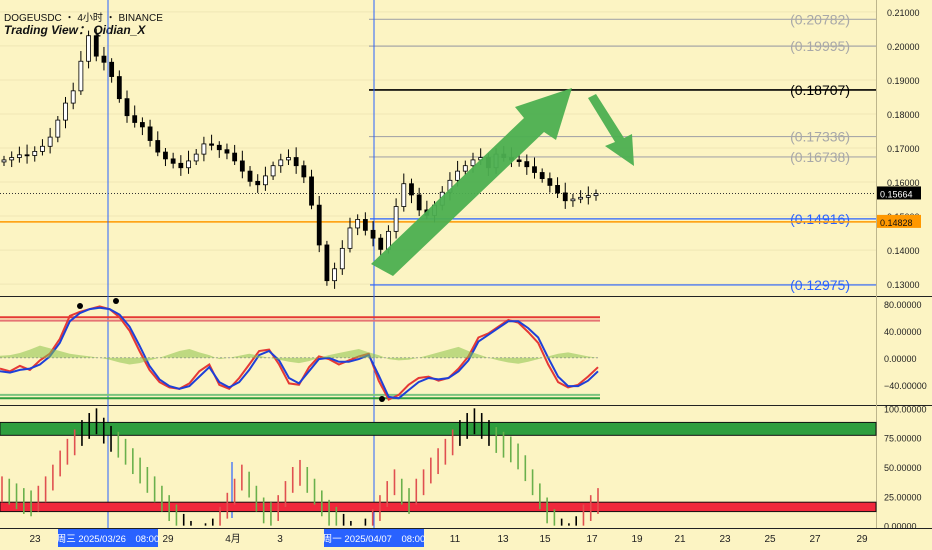  Describe the element at coordinates (592, 539) in the screenshot. I see `time-tick-label: 17` at that location.